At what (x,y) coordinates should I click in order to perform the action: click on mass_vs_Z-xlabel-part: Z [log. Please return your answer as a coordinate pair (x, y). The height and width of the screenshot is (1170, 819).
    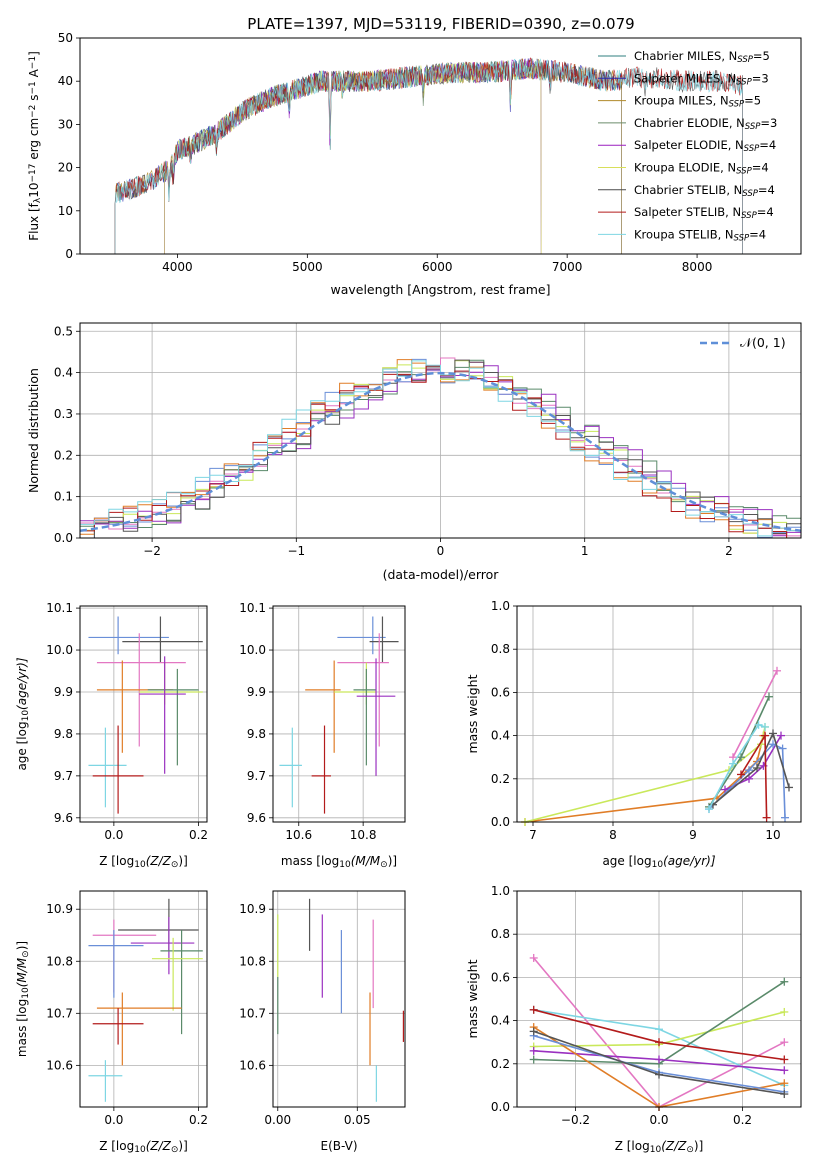
    Looking at the image, I should click on (116, 1146).